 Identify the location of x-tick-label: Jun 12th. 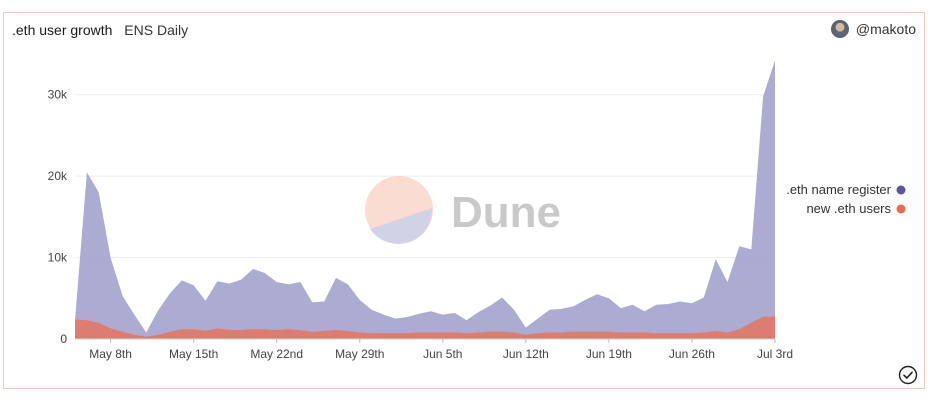
(526, 354).